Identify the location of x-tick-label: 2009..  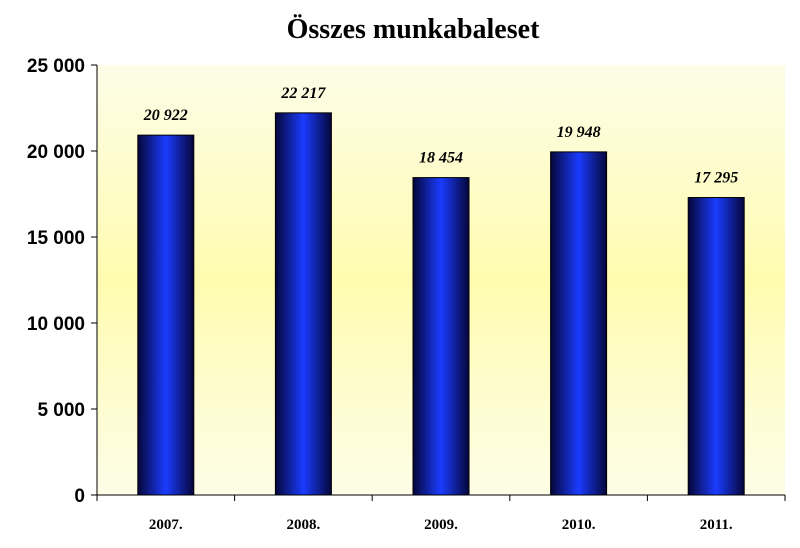
(441, 525).